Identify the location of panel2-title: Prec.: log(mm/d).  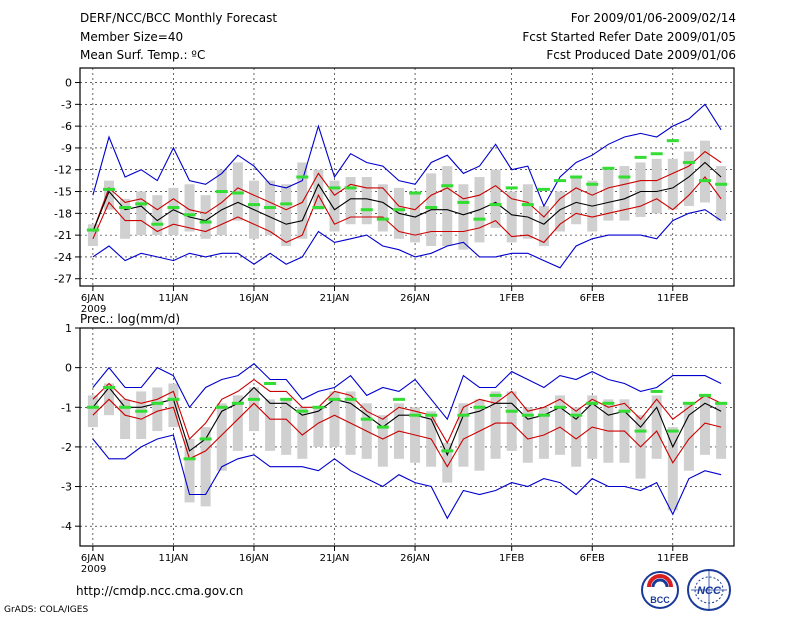
(130, 319).